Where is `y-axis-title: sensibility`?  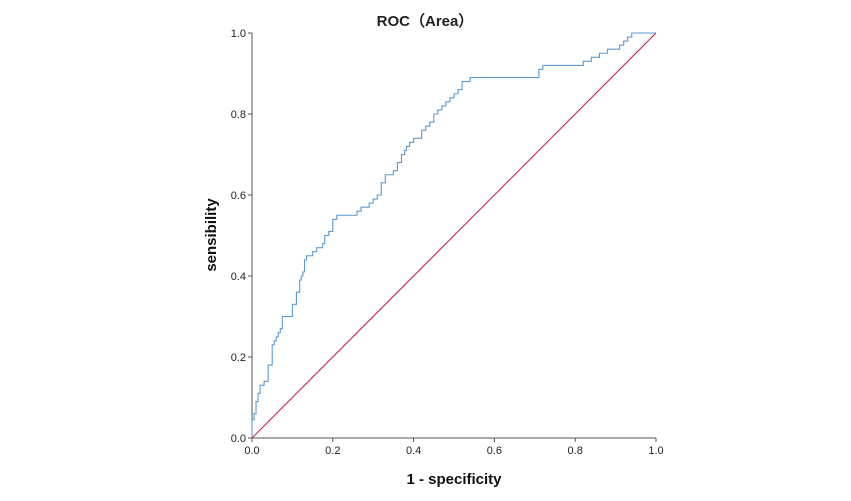 y-axis-title: sensibility is located at coordinates (211, 235).